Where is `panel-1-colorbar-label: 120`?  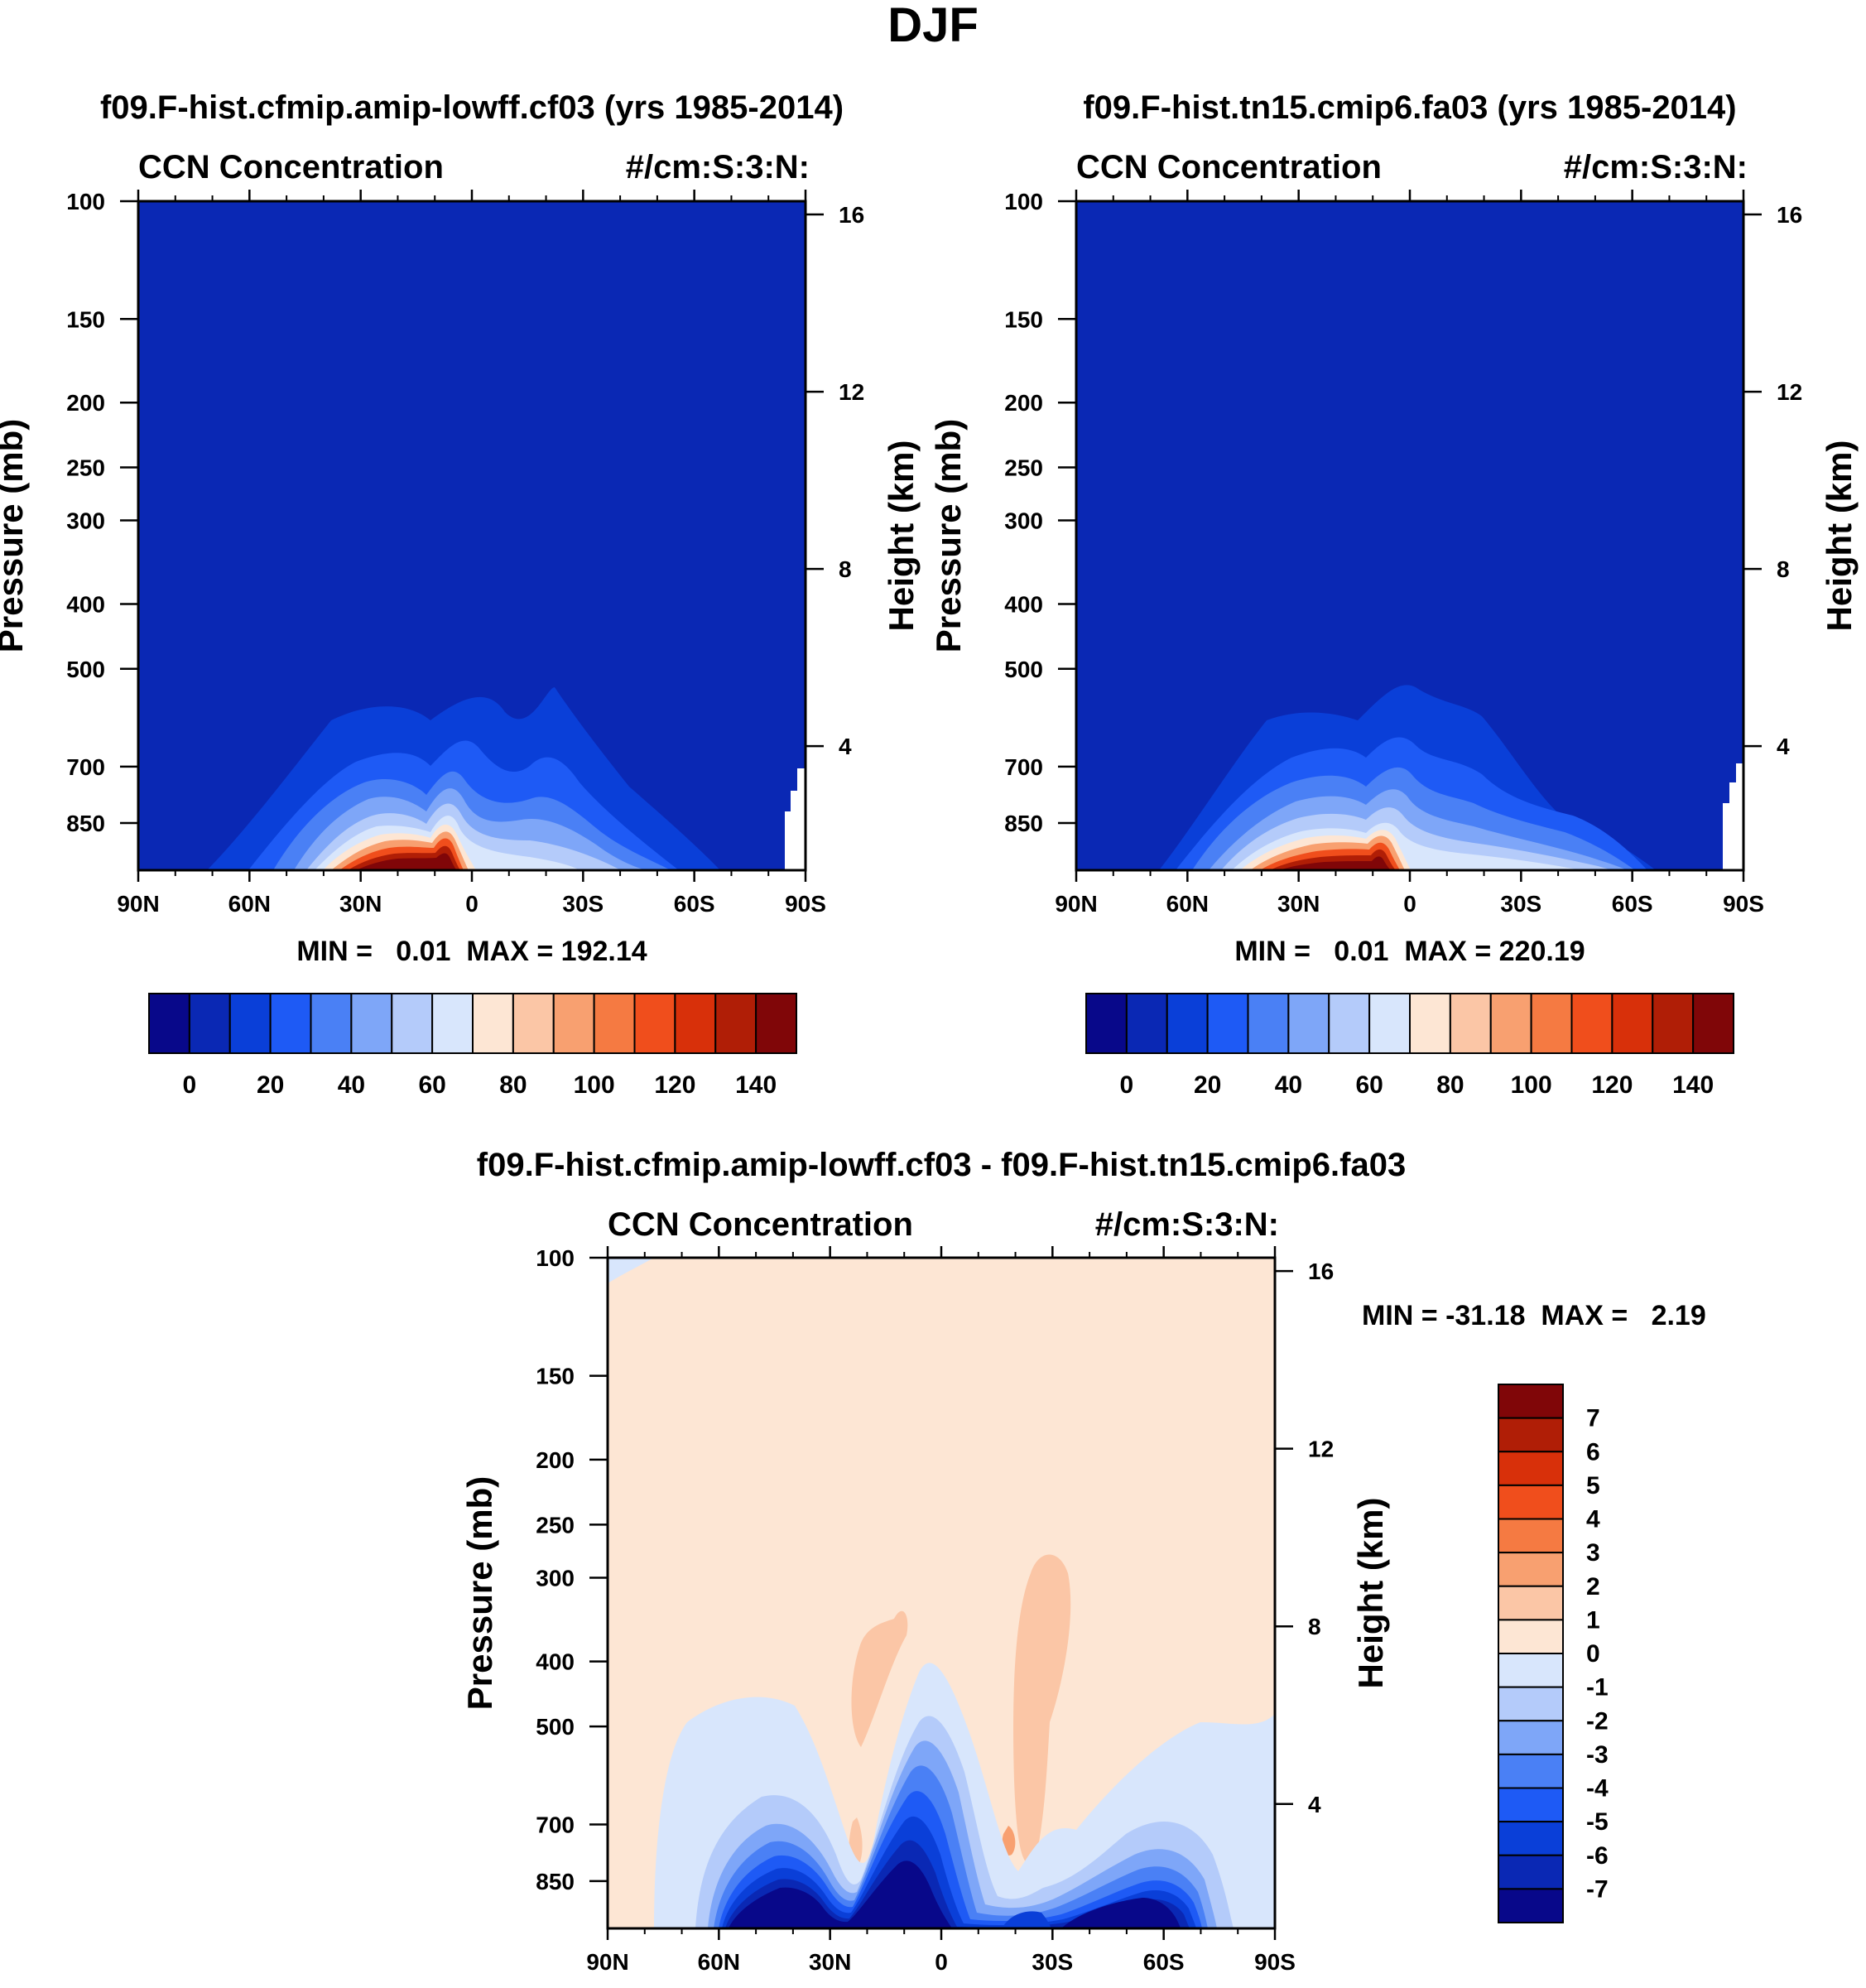 panel-1-colorbar-label: 120 is located at coordinates (675, 1085).